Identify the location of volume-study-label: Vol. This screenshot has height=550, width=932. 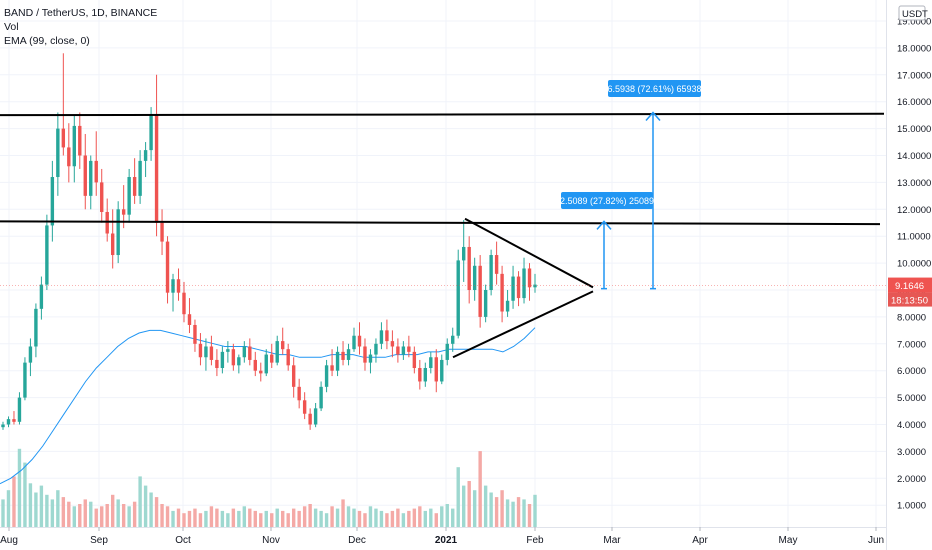
(11, 27).